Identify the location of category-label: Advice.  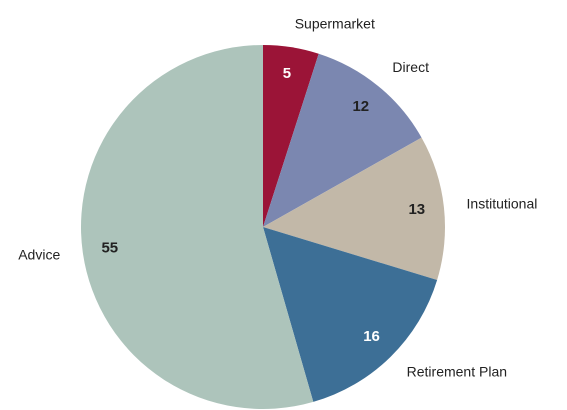
(39, 254).